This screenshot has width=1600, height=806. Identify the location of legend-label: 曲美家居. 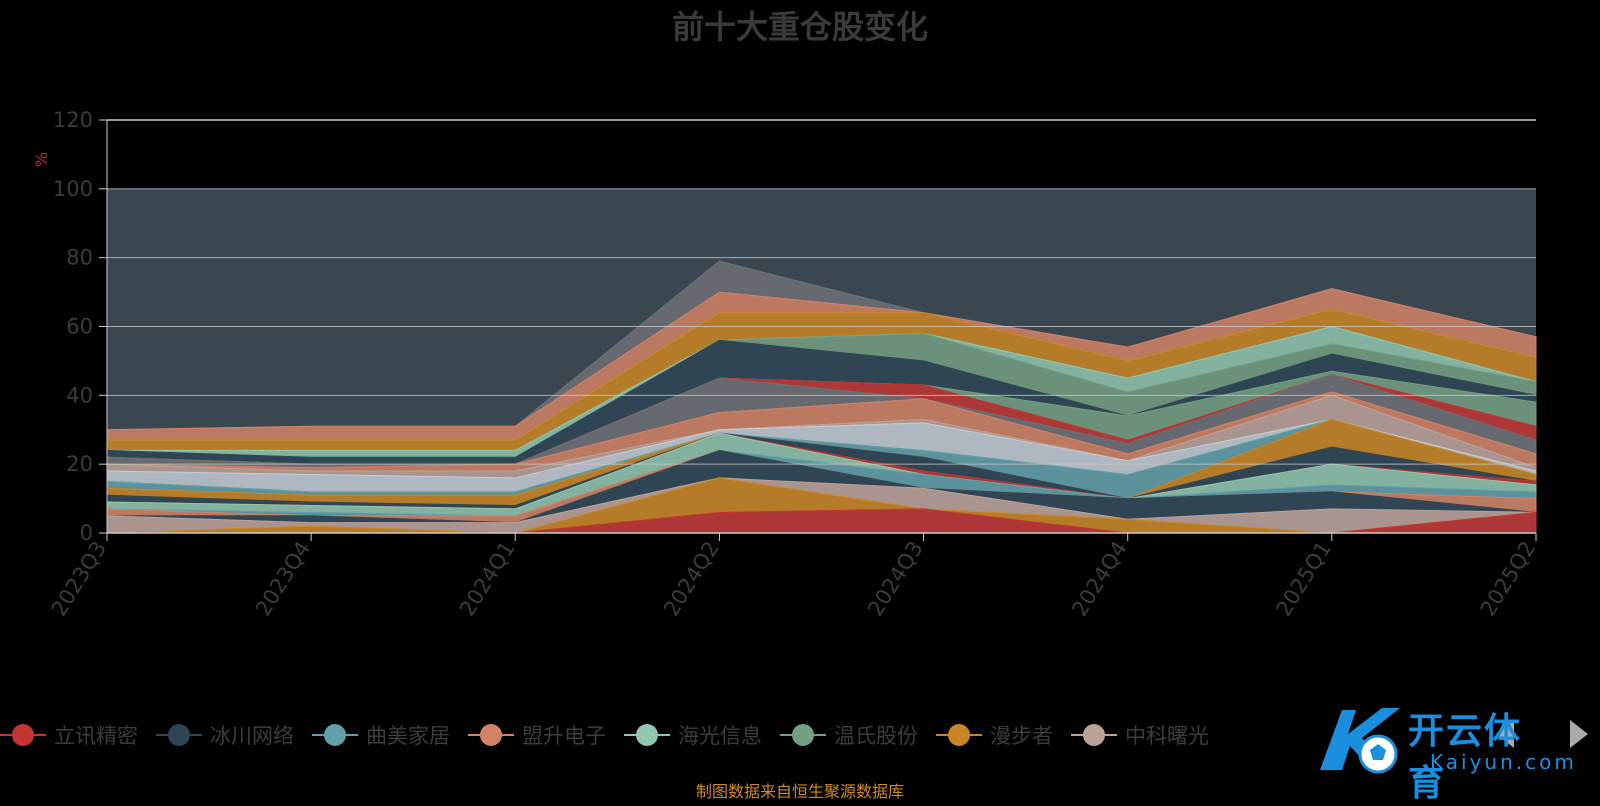
(408, 736).